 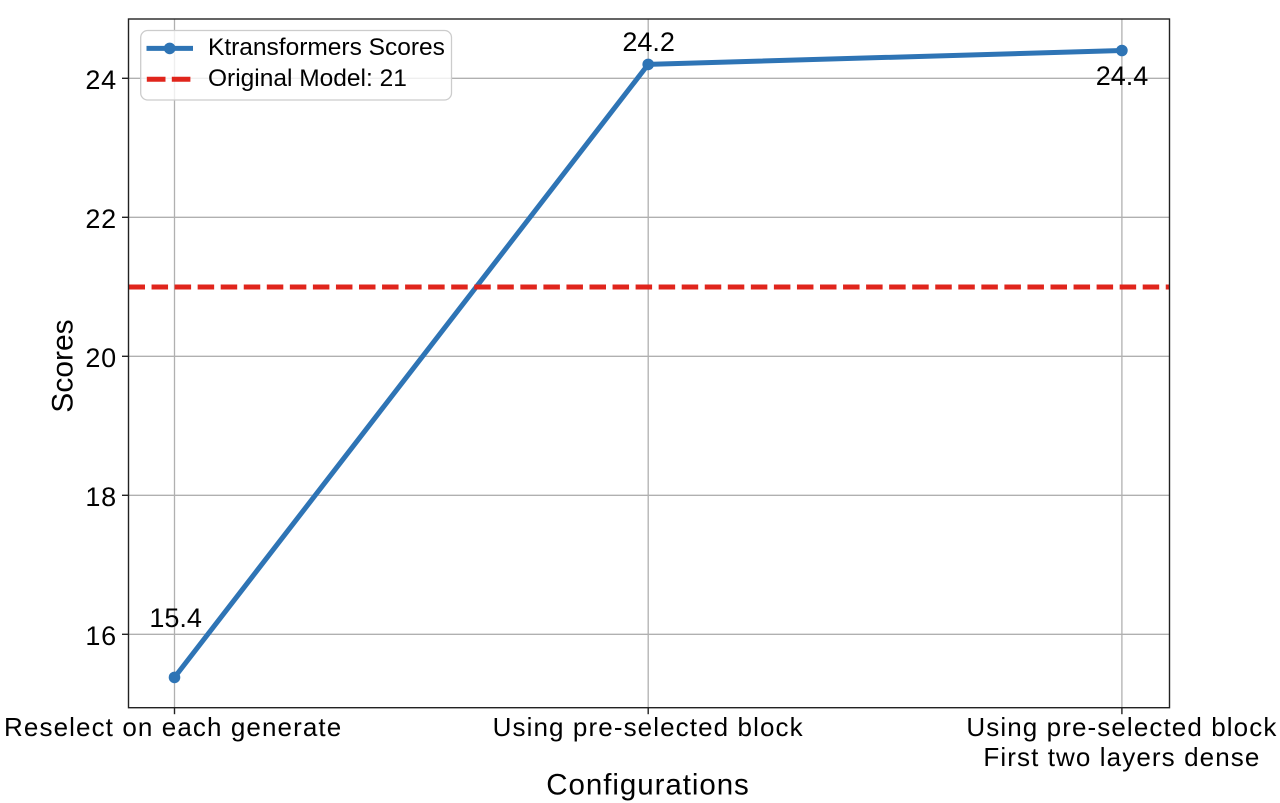 I want to click on svg-text: 15.4, so click(x=175, y=618).